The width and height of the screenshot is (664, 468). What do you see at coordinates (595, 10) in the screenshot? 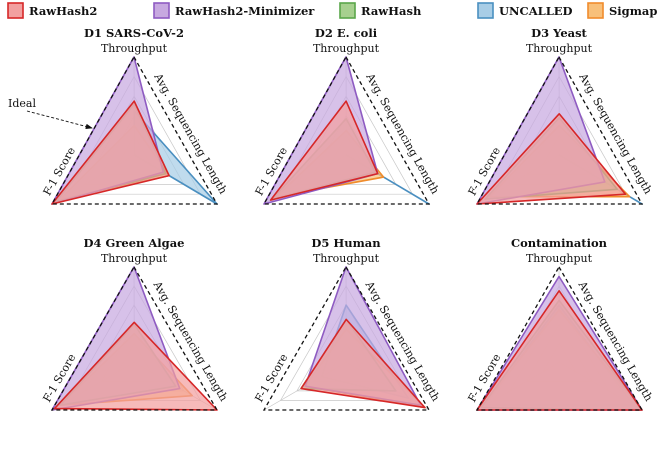
I see `legend-swatch-sigmap` at bounding box center [595, 10].